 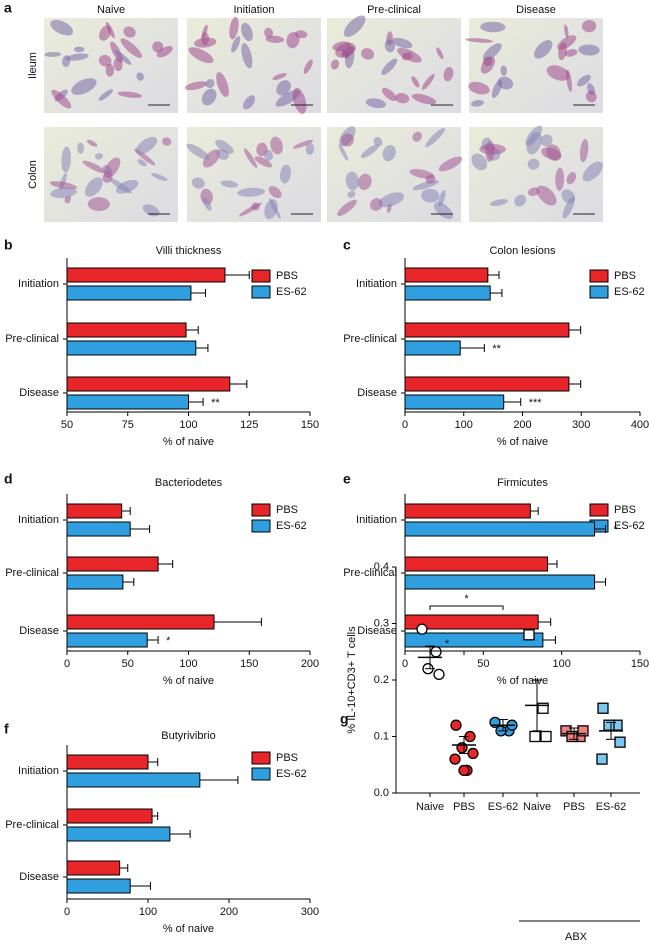 I want to click on chart-title: Villi thickness, so click(x=189, y=251).